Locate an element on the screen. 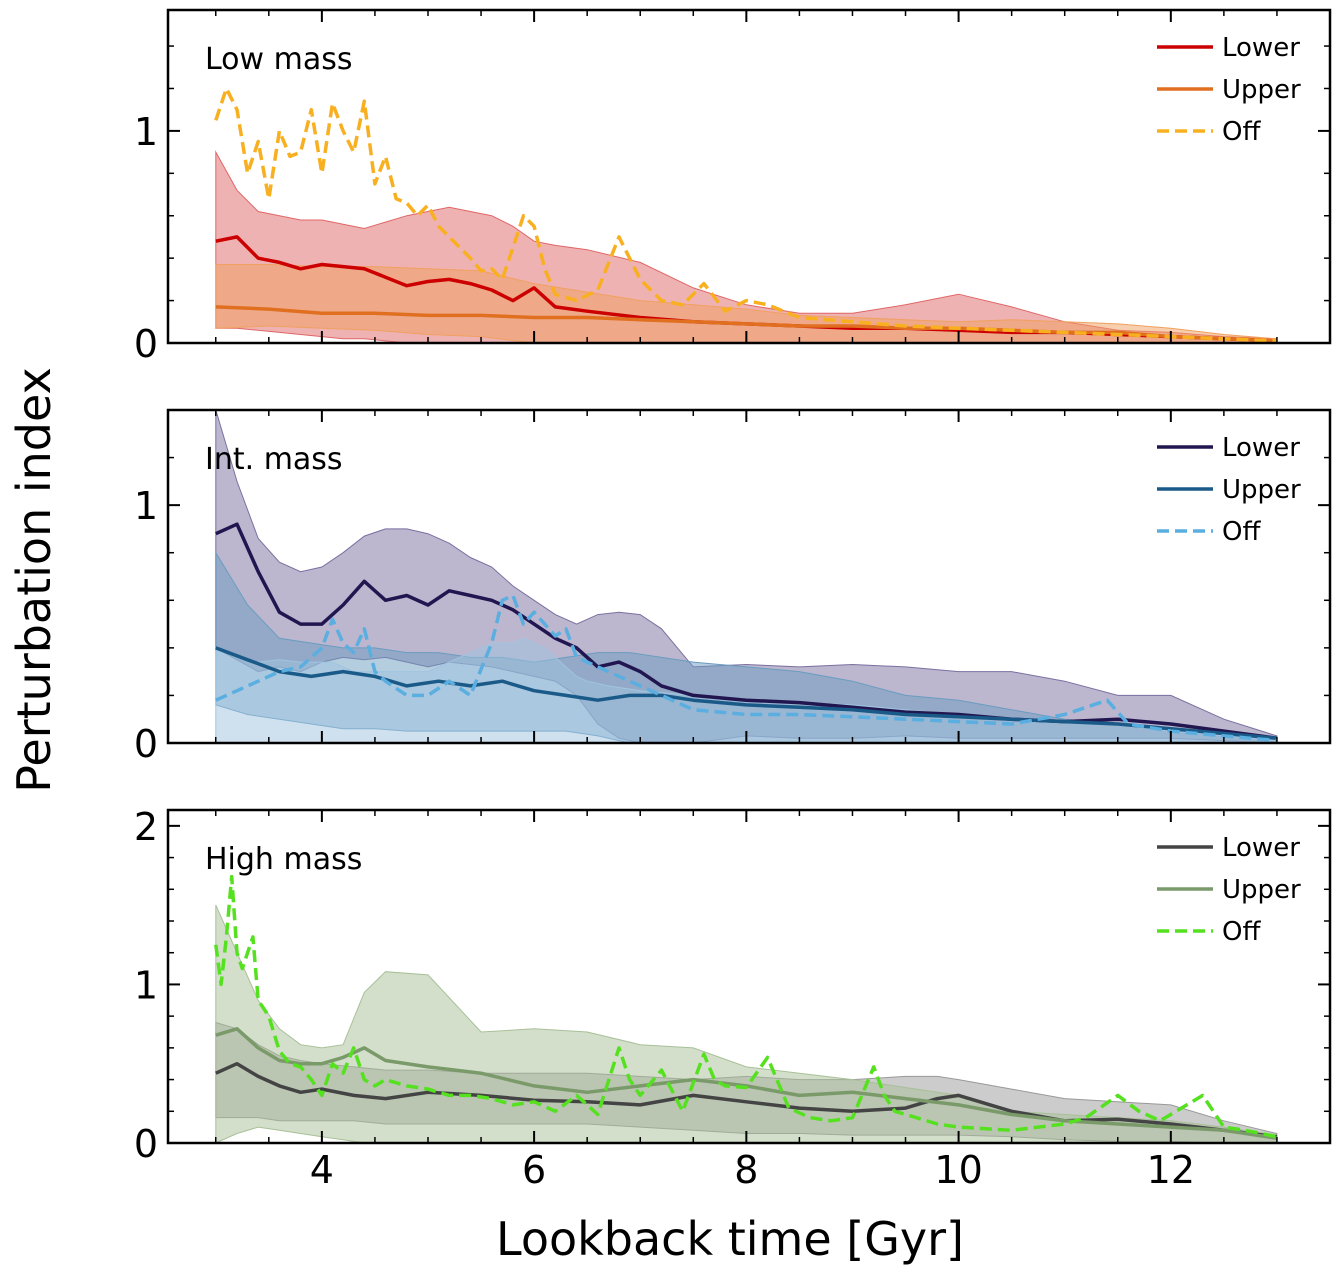 Image resolution: width=1340 pixels, height=1275 pixels. y-tick-label-2: 2 is located at coordinates (146, 827).